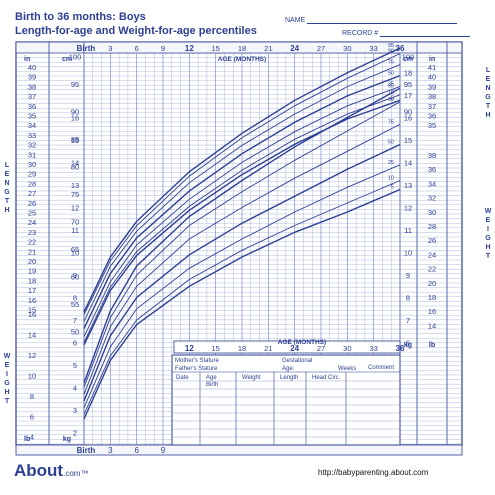 The height and width of the screenshot is (495, 495). What do you see at coordinates (408, 111) in the screenshot?
I see `right-cm-tick: 90` at bounding box center [408, 111].